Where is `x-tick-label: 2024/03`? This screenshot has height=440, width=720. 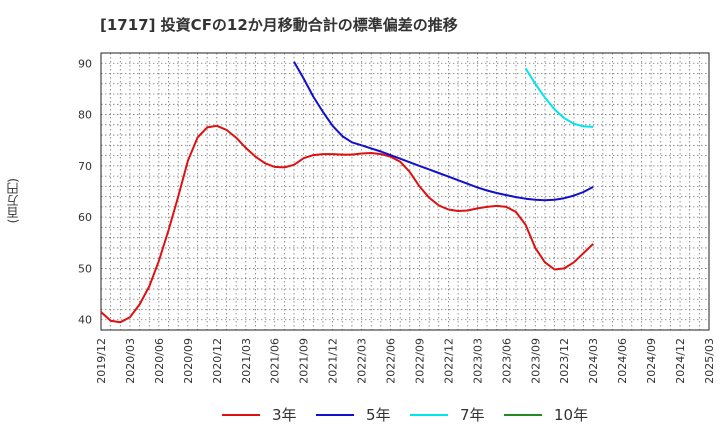
x-tick-label: 2024/03 is located at coordinates (593, 361).